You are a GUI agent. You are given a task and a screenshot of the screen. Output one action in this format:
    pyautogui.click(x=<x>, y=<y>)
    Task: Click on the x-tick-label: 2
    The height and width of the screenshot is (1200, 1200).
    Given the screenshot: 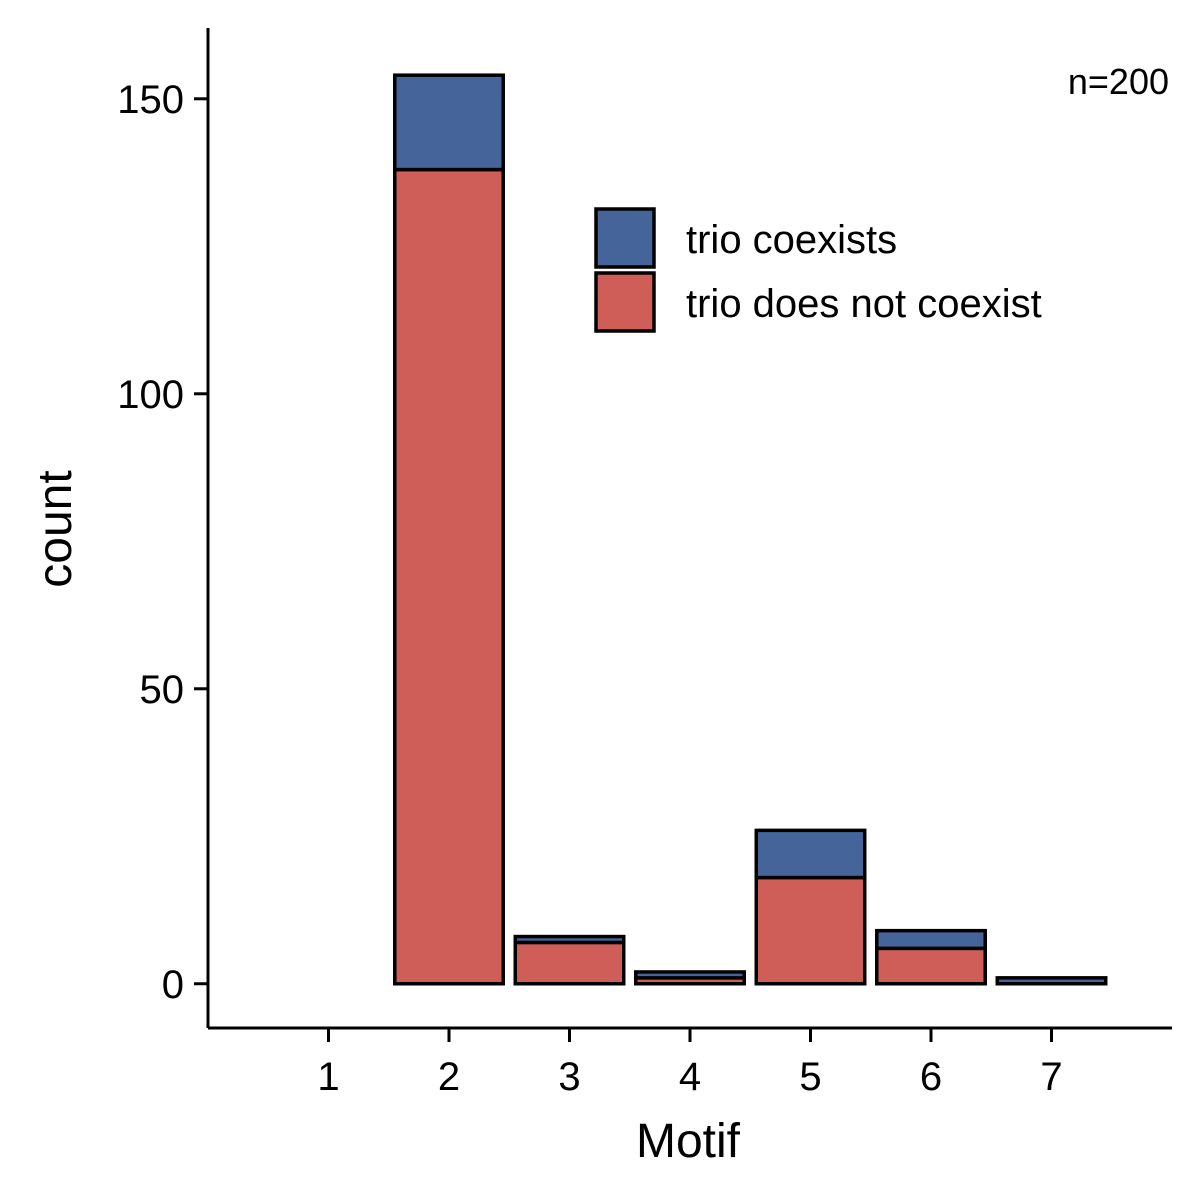 What is the action you would take?
    pyautogui.click(x=449, y=1077)
    